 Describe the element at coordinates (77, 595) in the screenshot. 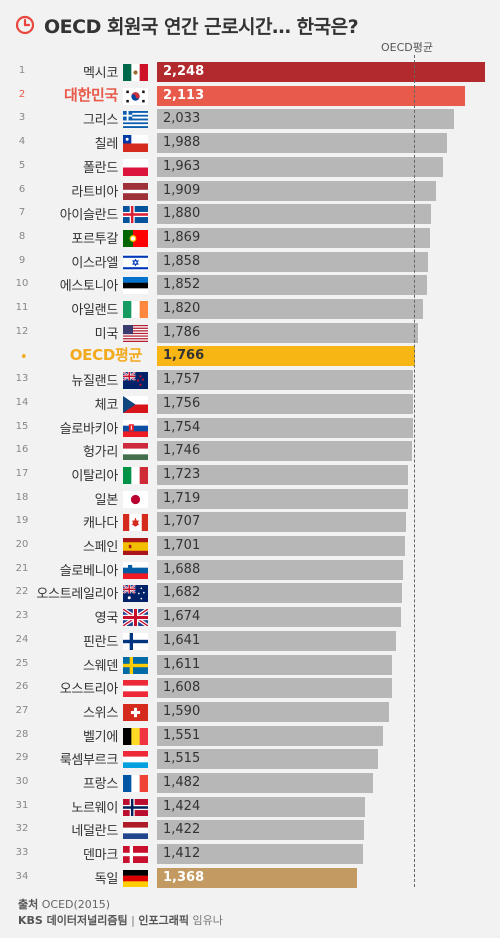

I see `country-label: 오스트레일리아` at that location.